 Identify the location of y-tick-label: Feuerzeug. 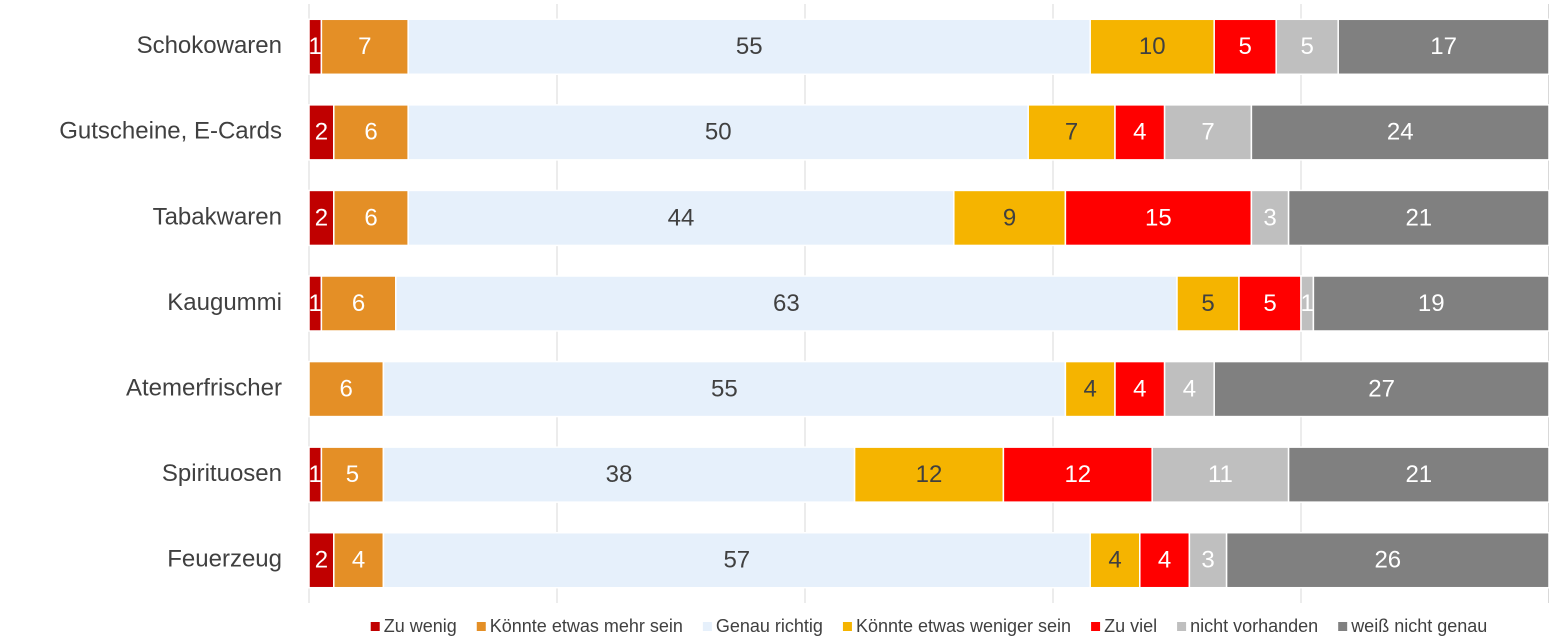
(224, 559).